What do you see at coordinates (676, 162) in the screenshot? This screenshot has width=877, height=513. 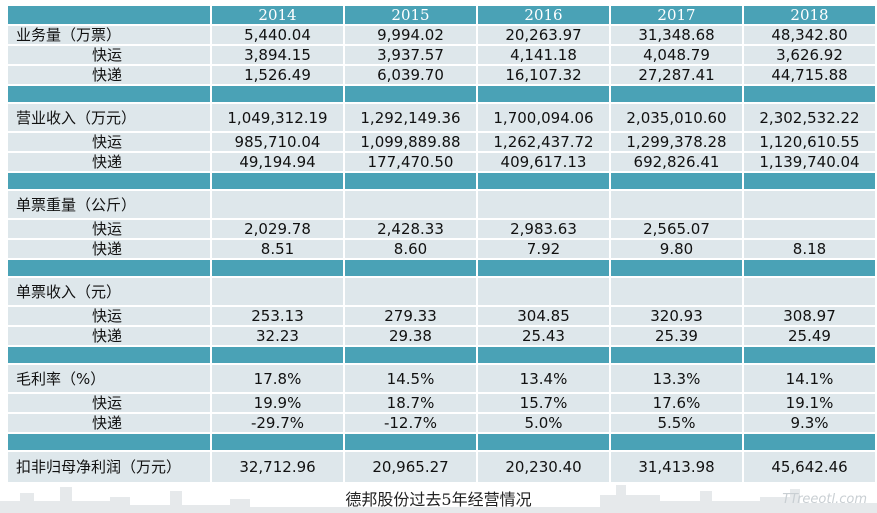 I see `value-cell: 692,826.41` at bounding box center [676, 162].